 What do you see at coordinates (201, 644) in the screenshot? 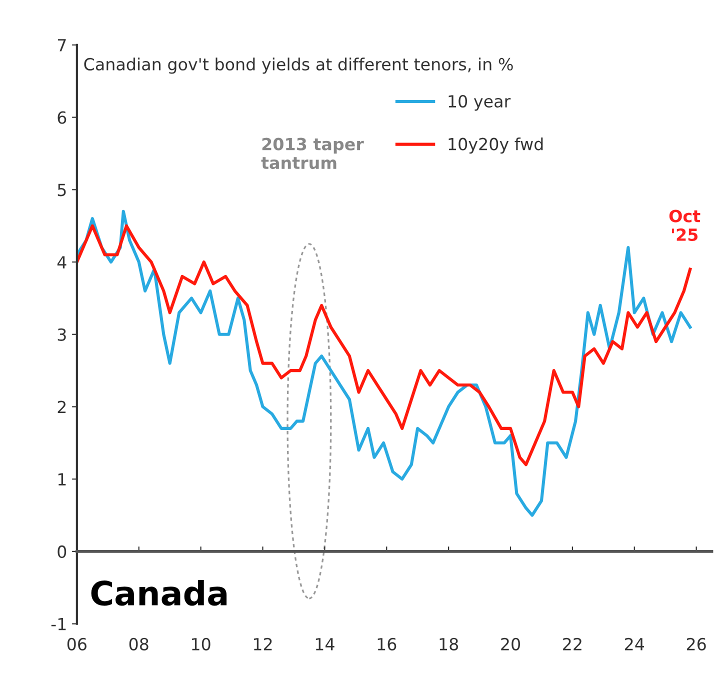
I see `x-tick-label: 10` at bounding box center [201, 644].